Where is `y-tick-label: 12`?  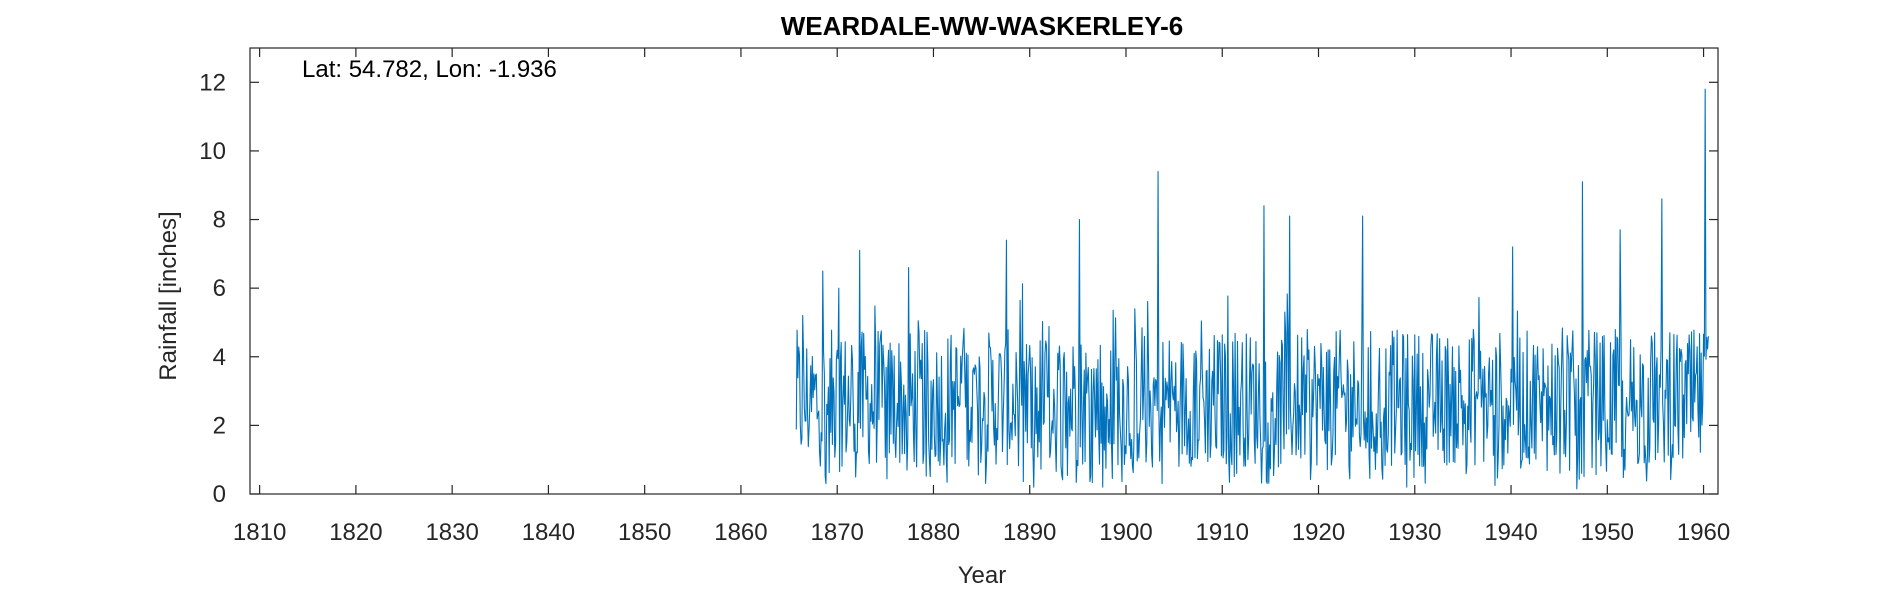 y-tick-label: 12 is located at coordinates (212, 82).